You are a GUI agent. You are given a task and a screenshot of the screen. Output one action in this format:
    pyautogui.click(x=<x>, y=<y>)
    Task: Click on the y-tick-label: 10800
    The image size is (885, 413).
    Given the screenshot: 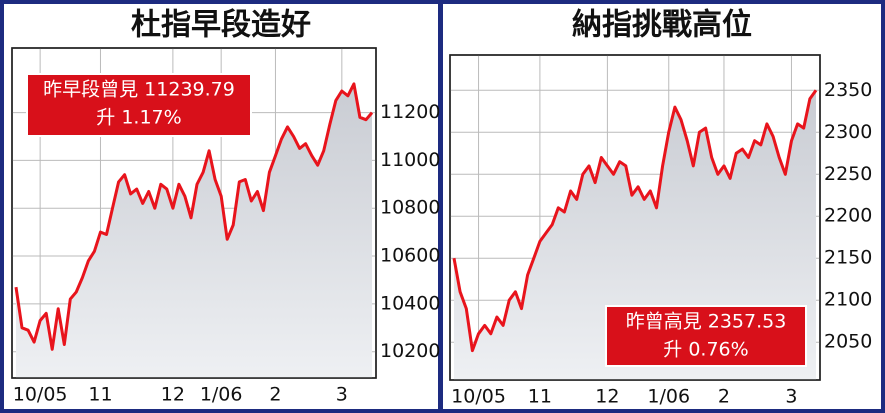 What is the action you would take?
    pyautogui.click(x=410, y=208)
    